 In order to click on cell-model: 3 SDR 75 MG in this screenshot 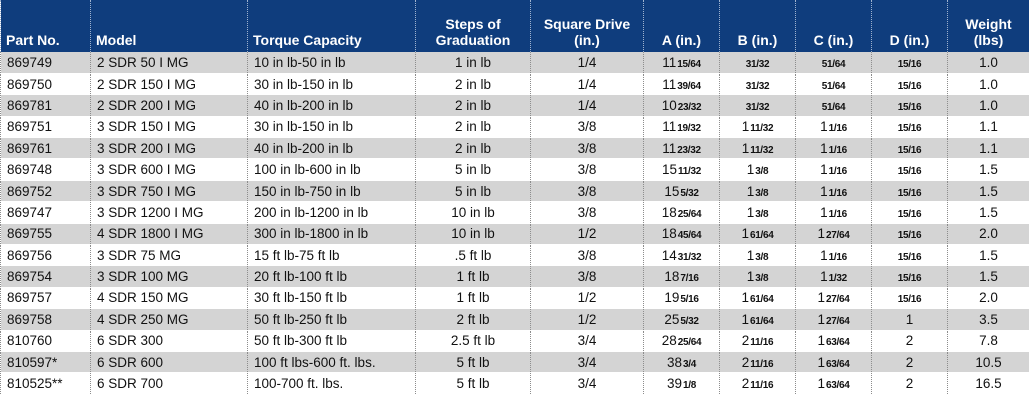, I will do `click(169, 255)`.